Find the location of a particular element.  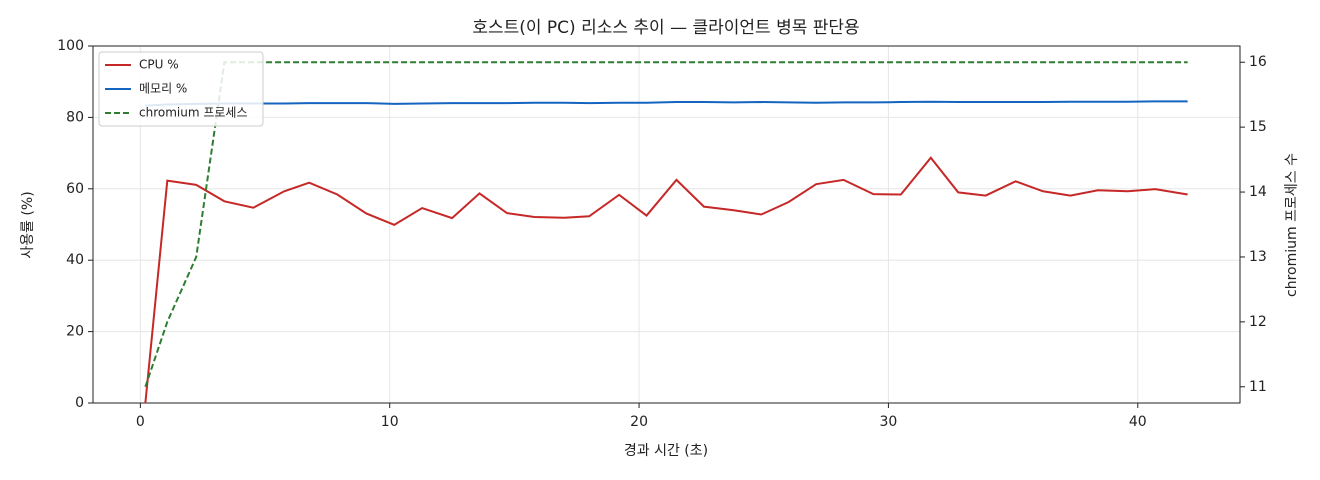

x-tick-label: 30 is located at coordinates (889, 422).